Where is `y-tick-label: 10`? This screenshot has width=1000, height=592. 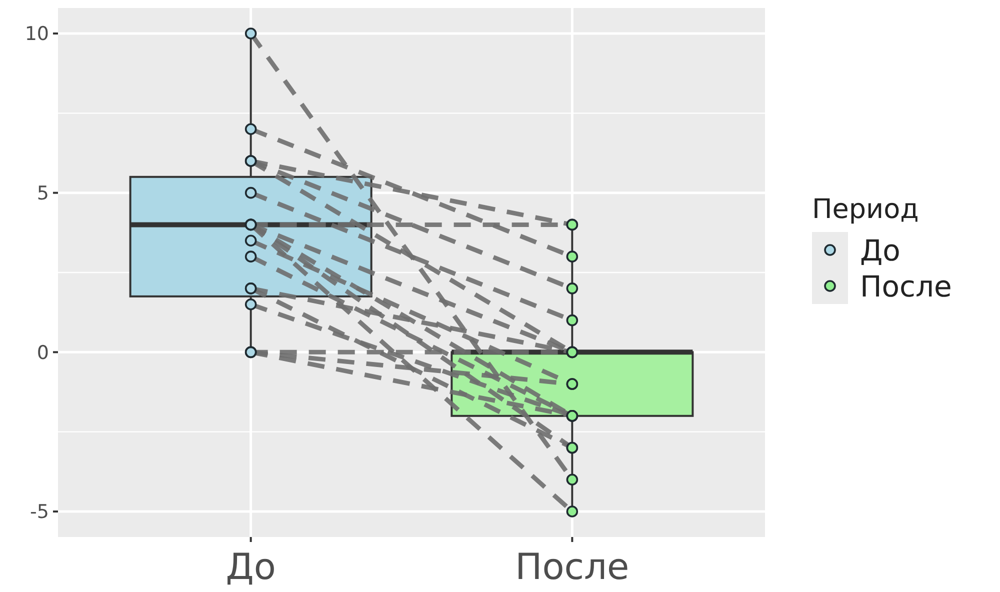
y-tick-label: 10 is located at coordinates (36, 34).